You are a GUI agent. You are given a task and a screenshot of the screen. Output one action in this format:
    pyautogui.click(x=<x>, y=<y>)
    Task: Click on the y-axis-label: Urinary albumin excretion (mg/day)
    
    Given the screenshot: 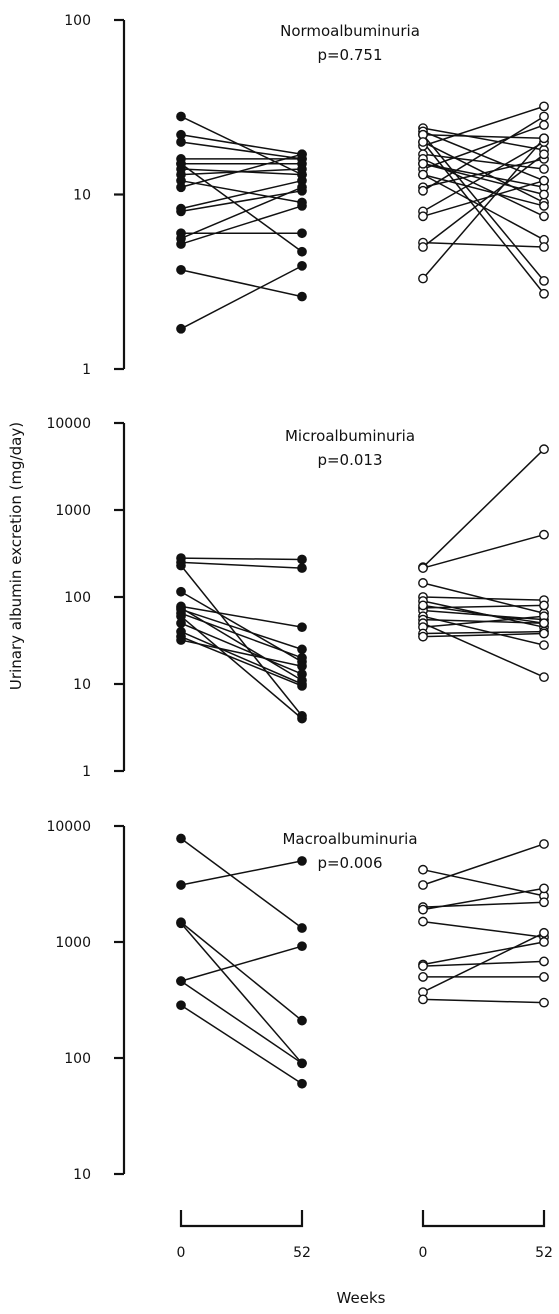 What is the action you would take?
    pyautogui.click(x=16, y=556)
    